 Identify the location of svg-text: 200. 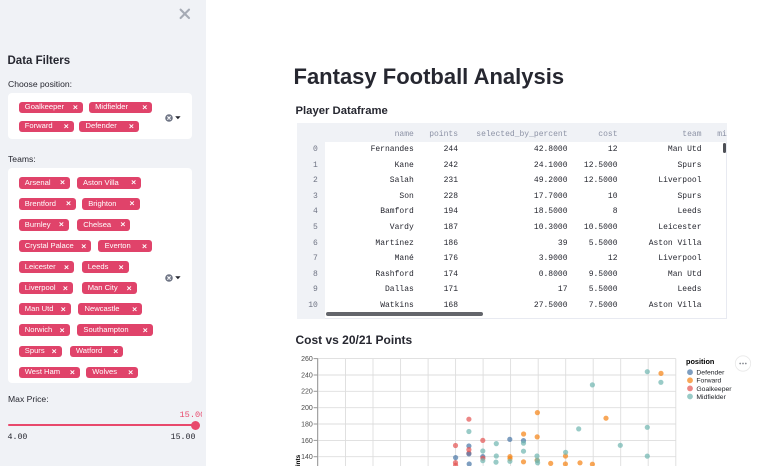
(307, 408).